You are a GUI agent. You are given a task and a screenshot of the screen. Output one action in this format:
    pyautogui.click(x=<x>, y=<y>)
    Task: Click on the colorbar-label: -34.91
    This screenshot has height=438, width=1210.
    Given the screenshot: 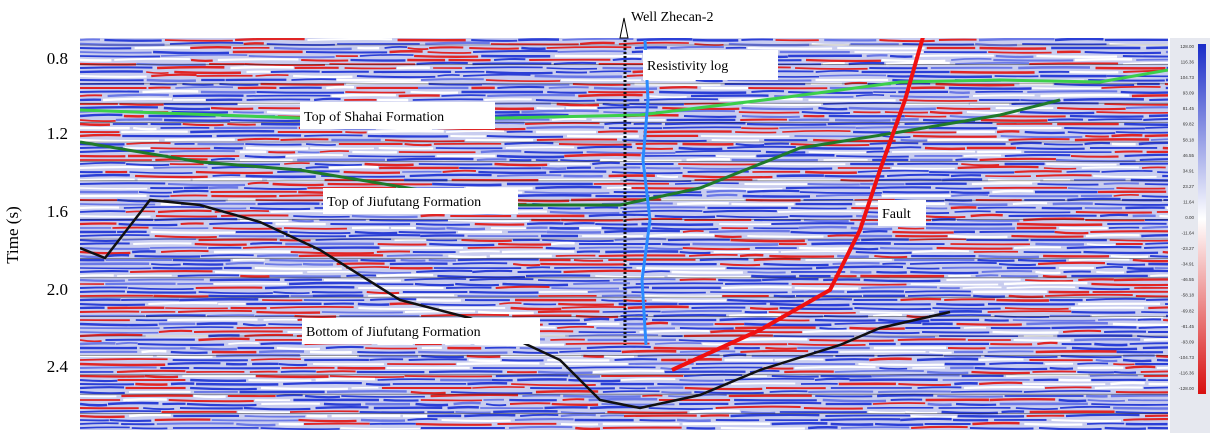 What is the action you would take?
    pyautogui.click(x=1187, y=264)
    